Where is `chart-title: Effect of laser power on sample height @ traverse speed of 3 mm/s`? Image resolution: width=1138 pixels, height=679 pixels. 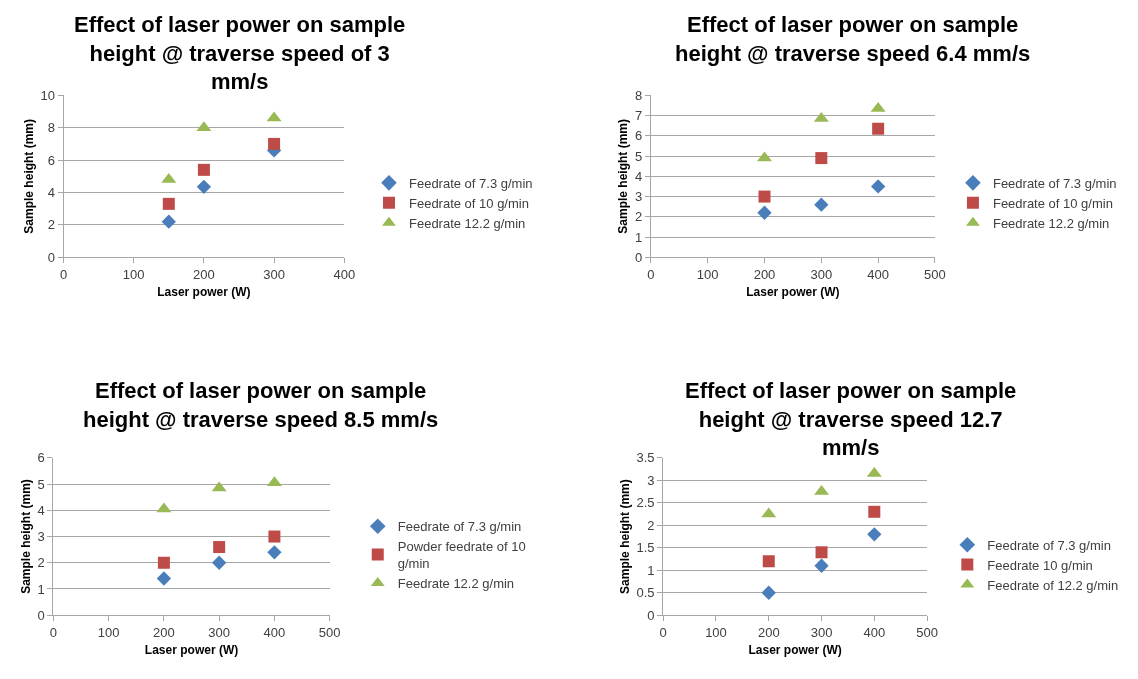
chart-title: Effect of laser power on sample height @ traverse speed of 3 mm/s is located at coordinates (240, 53).